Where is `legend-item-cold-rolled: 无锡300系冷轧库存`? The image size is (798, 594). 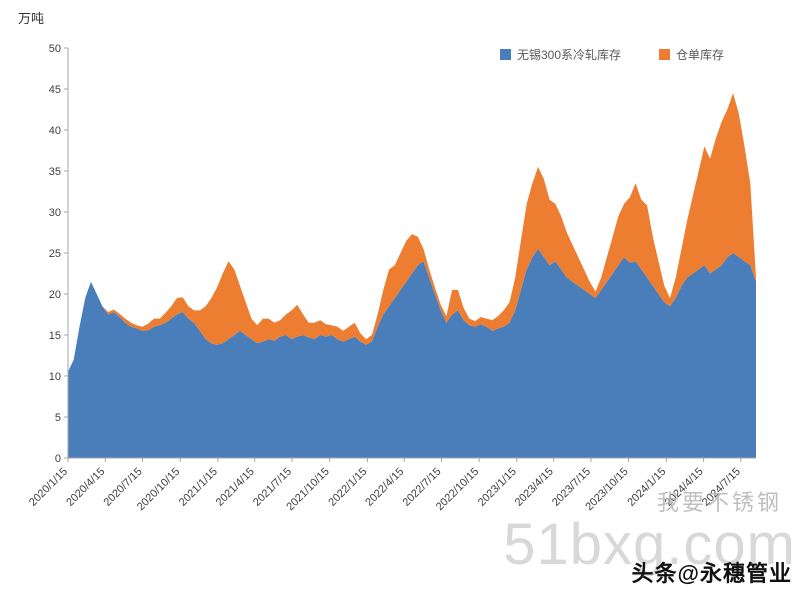 legend-item-cold-rolled: 无锡300系冷轧库存 is located at coordinates (560, 54).